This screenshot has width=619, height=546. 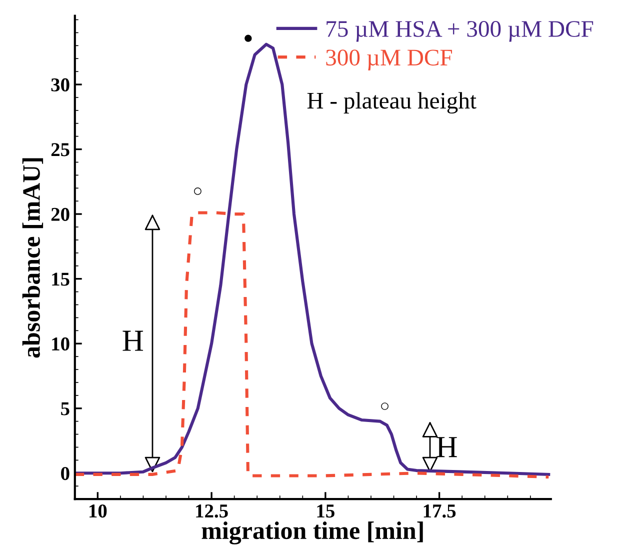 I want to click on x-tick-label: 10, so click(x=98, y=511).